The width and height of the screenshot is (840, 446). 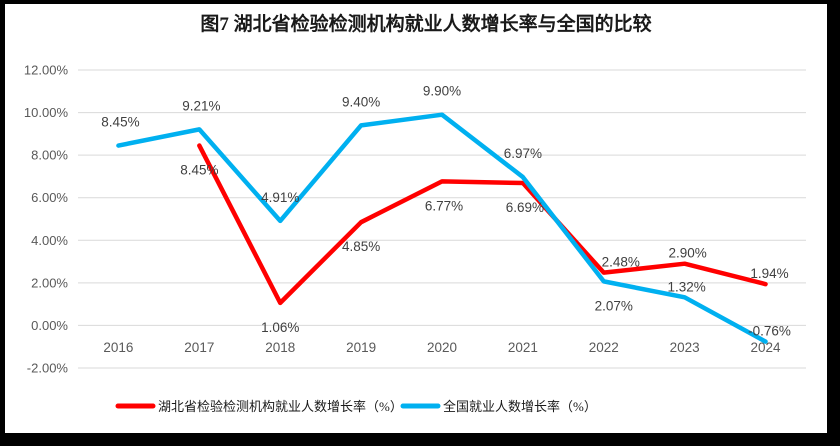 I want to click on x-axis-tick-label: 2022, so click(x=604, y=347).